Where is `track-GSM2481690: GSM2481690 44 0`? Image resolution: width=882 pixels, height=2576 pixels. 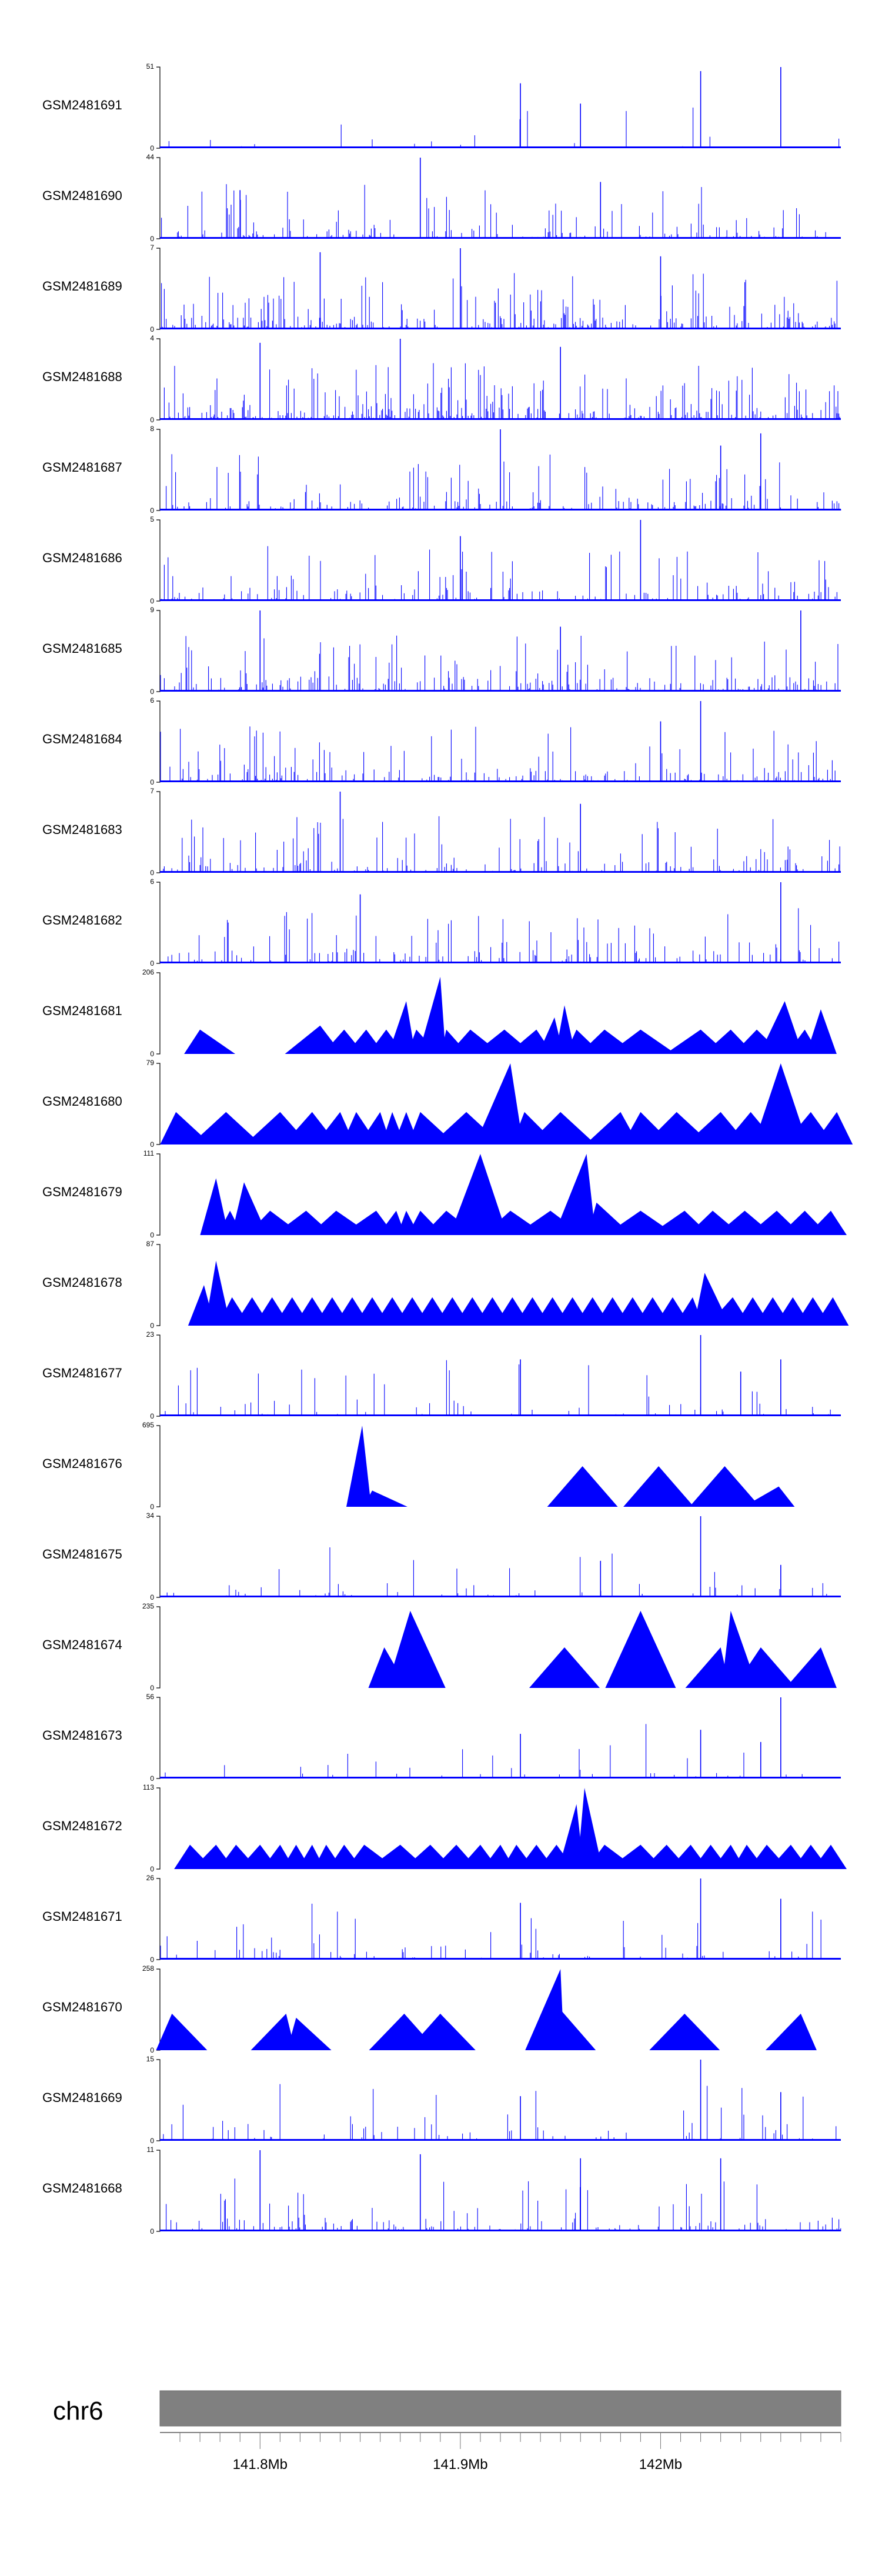
track-GSM2481690: GSM2481690 44 0 is located at coordinates (441, 199).